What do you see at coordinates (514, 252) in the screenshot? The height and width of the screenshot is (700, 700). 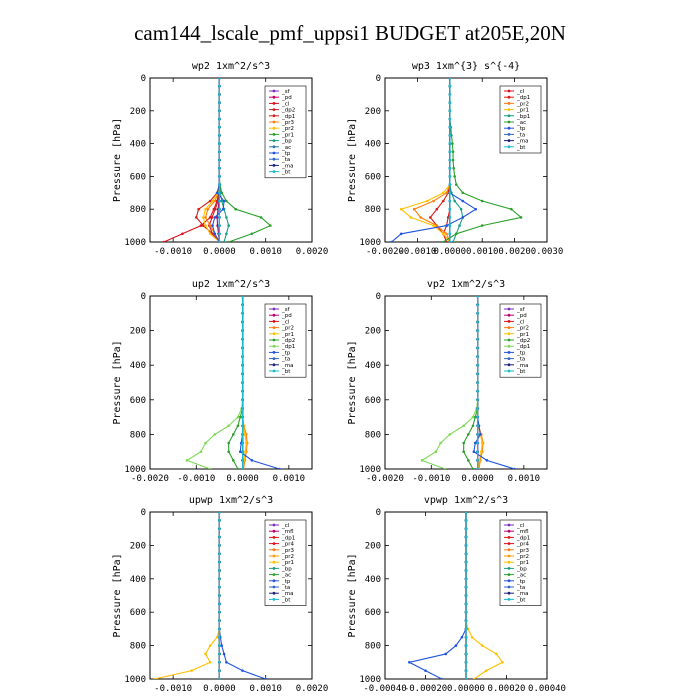 I see `x-tick-label: 0.0020` at bounding box center [514, 252].